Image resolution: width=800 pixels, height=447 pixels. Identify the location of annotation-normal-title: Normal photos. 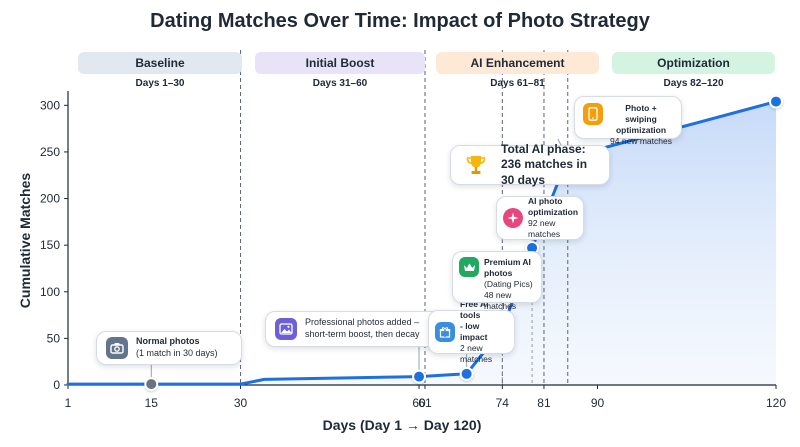
(168, 341).